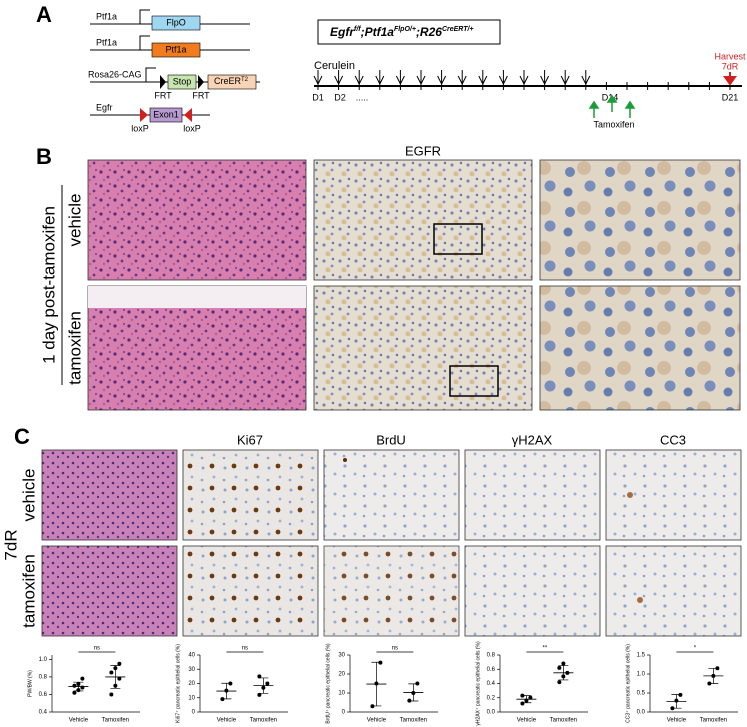 This screenshot has height=727, width=747. I want to click on box-label: Exon1, so click(166, 114).